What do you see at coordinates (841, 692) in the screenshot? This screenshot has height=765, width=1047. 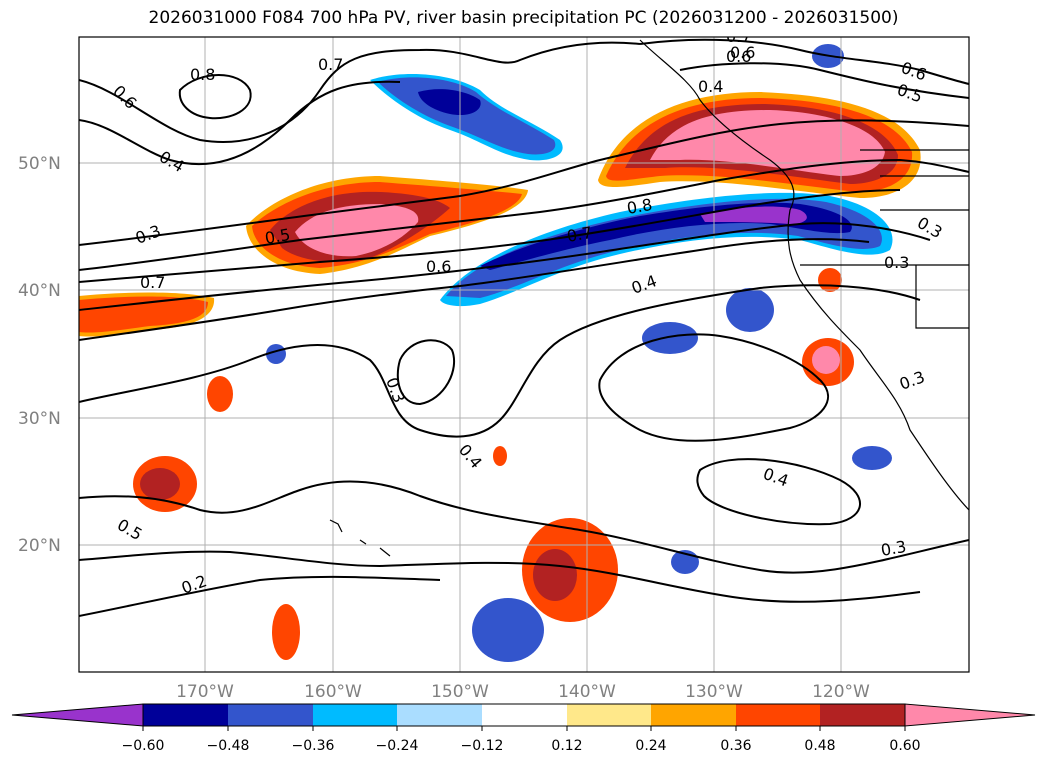 I see `lon-label-120w: 120°W` at bounding box center [841, 692].